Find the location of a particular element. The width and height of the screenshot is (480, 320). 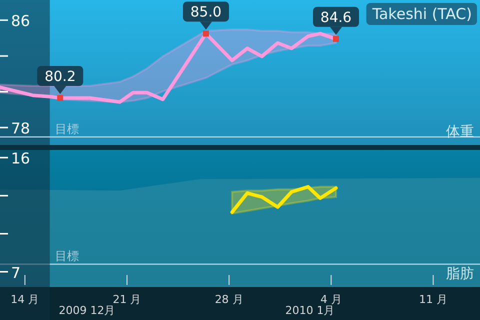

annotation: 85.0 is located at coordinates (206, 12).